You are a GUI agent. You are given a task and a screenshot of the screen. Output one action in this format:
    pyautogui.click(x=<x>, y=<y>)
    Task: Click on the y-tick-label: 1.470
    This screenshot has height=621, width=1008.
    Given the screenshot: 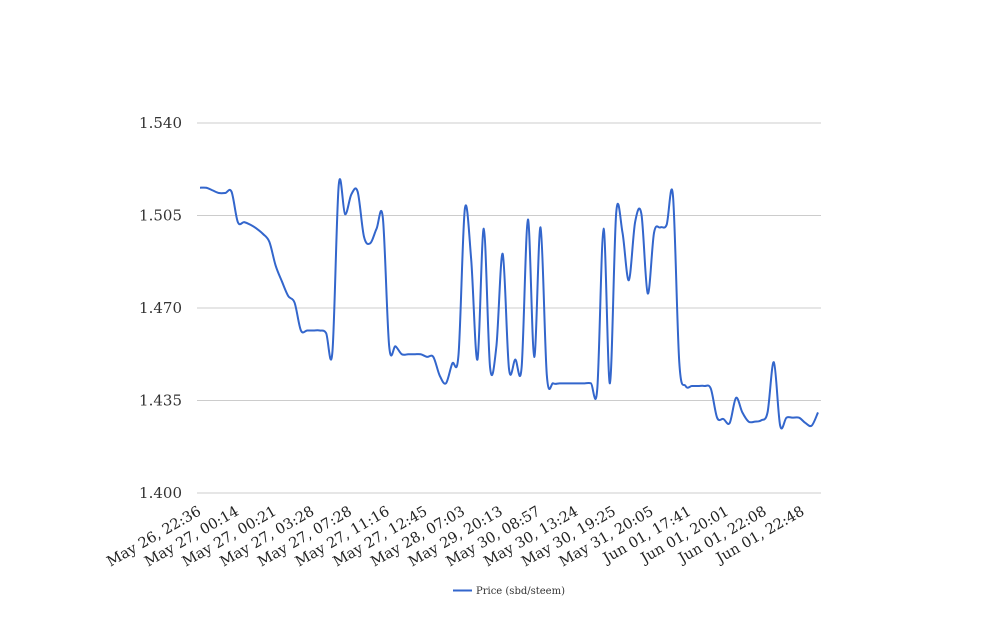 What is the action you would take?
    pyautogui.click(x=160, y=308)
    